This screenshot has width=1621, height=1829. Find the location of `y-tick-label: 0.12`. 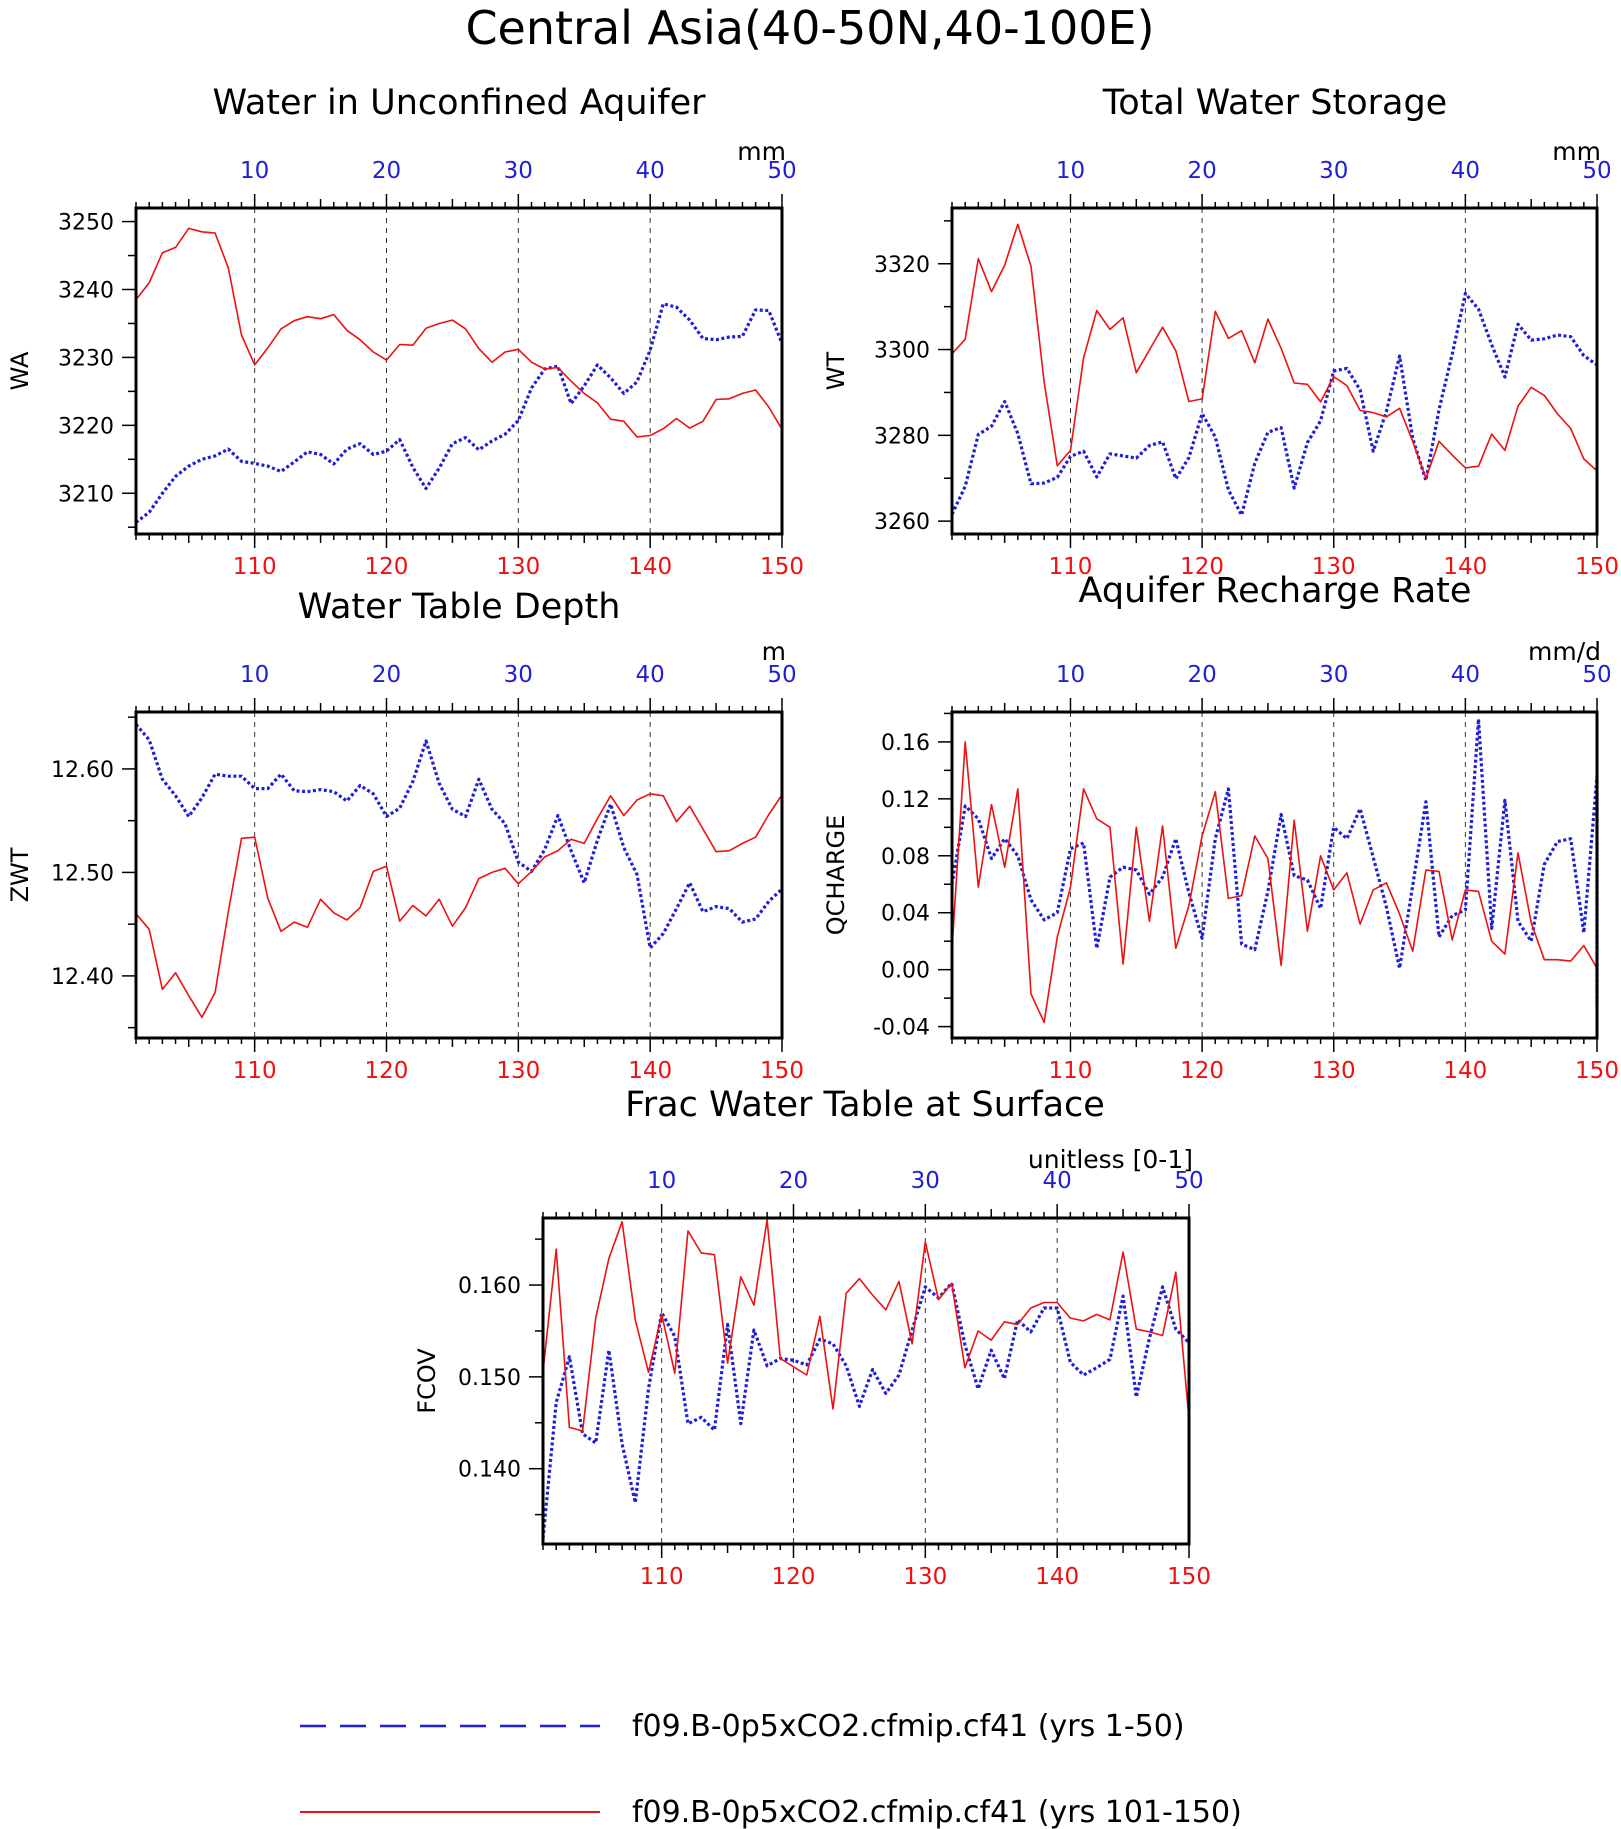

y-tick-label: 0.12 is located at coordinates (905, 800).